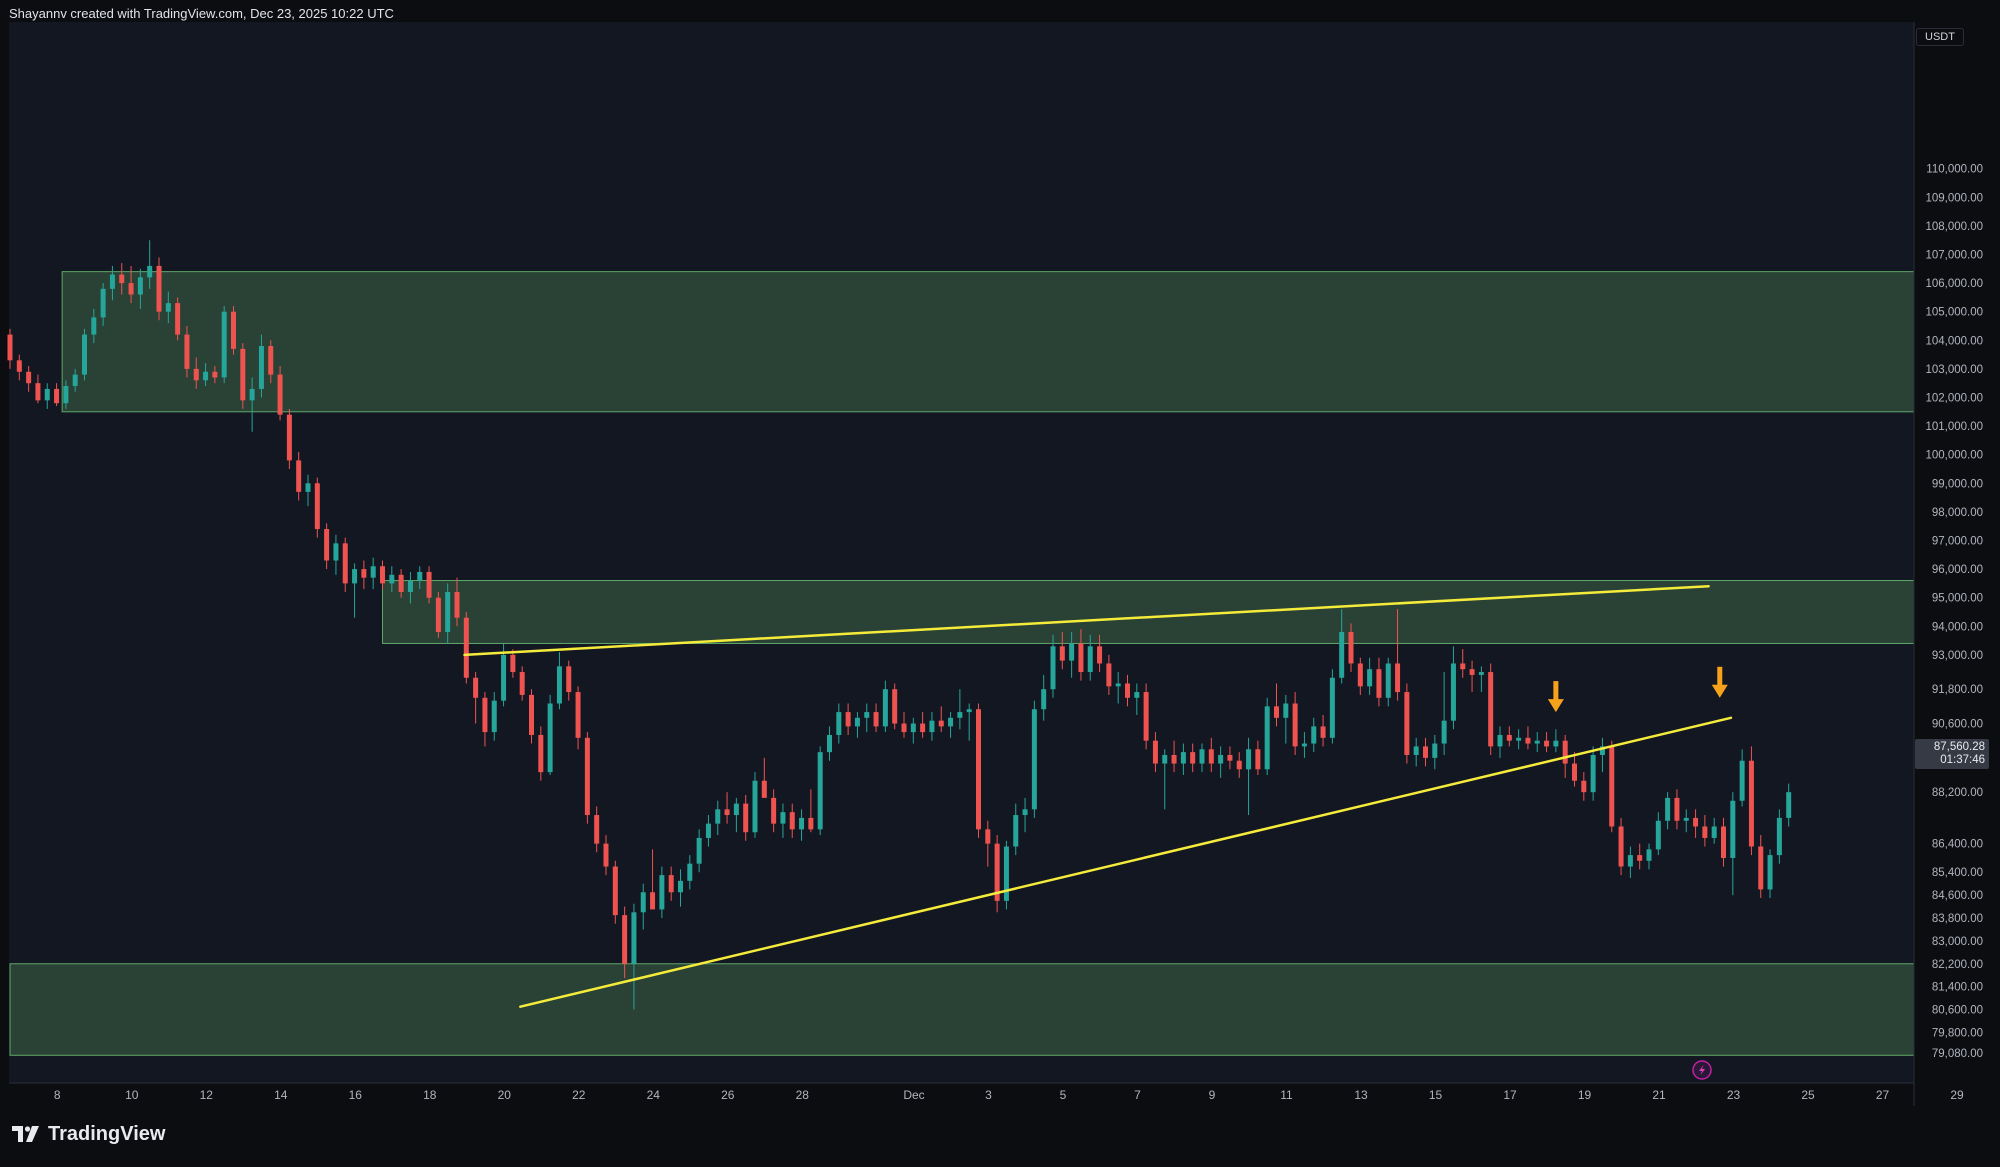 The width and height of the screenshot is (2000, 1167). Describe the element at coordinates (1940, 37) in the screenshot. I see `currency-badge: USDT` at that location.